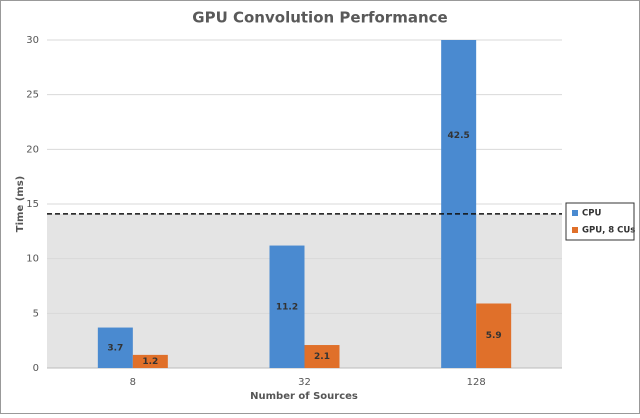 The width and height of the screenshot is (640, 418). I want to click on value-label: 42.5, so click(459, 136).